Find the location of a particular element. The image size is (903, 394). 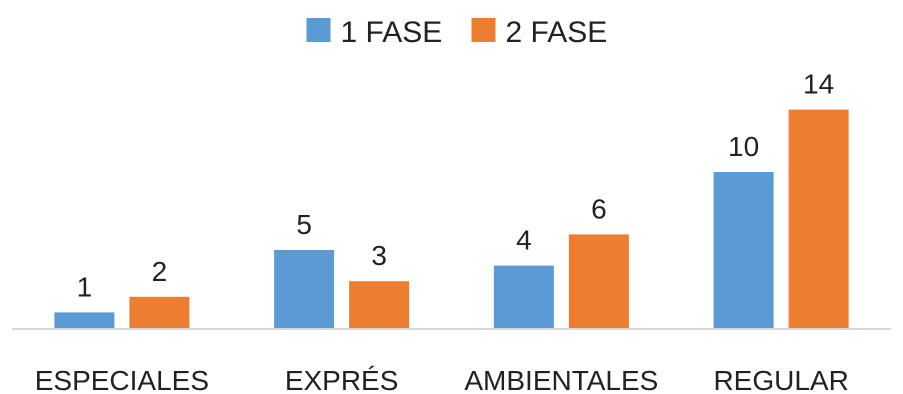

legend-swatch-1-fase is located at coordinates (318, 30).